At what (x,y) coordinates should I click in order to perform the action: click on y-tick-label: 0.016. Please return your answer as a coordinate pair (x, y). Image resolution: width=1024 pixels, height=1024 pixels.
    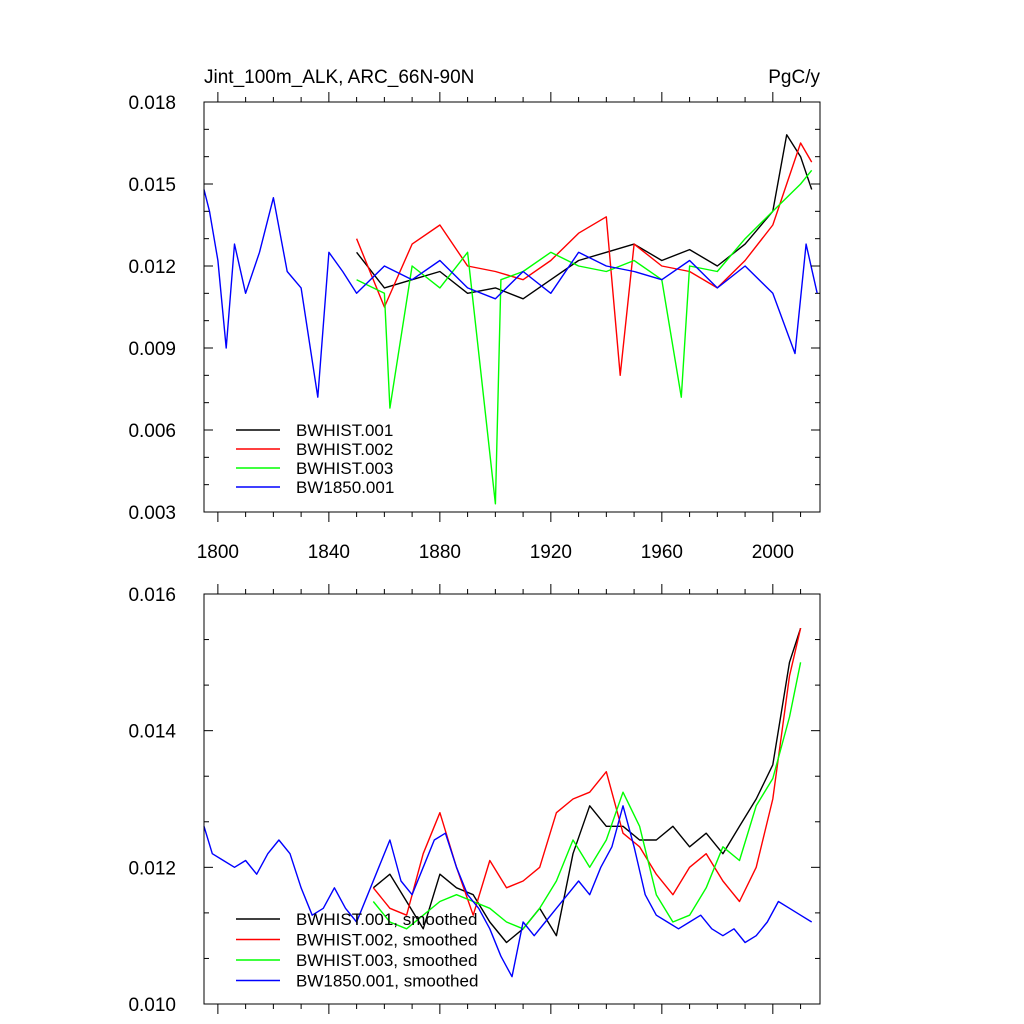
    Looking at the image, I should click on (152, 595).